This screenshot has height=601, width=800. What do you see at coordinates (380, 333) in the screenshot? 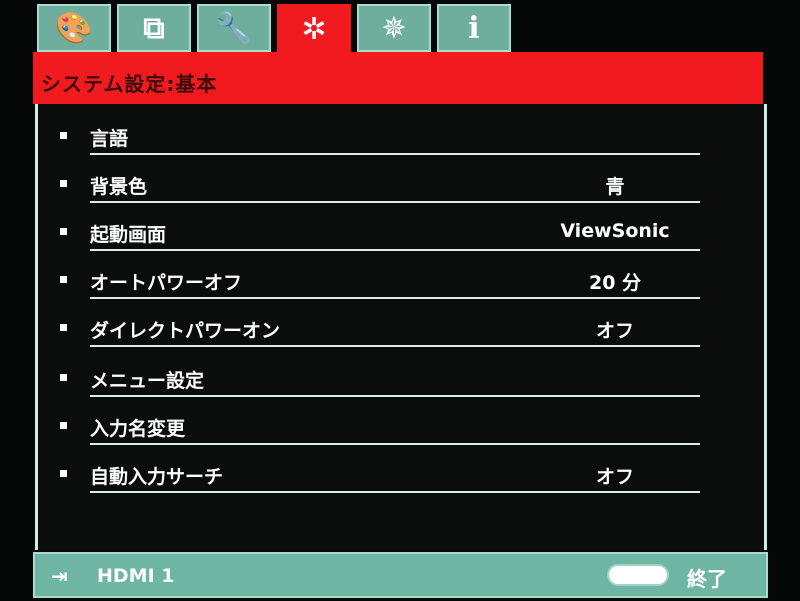
I see `menu-item: ダイレクトパワーオン オフ` at bounding box center [380, 333].